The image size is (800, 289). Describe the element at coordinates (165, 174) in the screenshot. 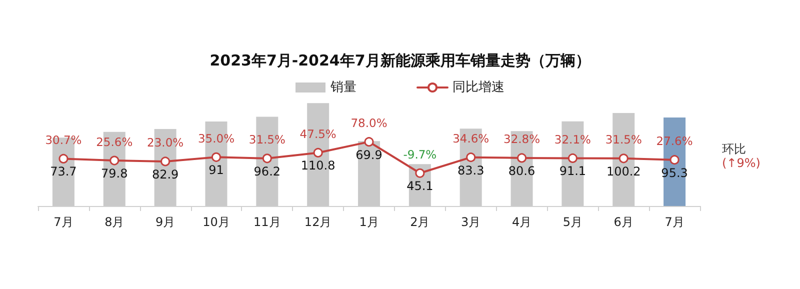

I see `data-label: 82.9` at that location.